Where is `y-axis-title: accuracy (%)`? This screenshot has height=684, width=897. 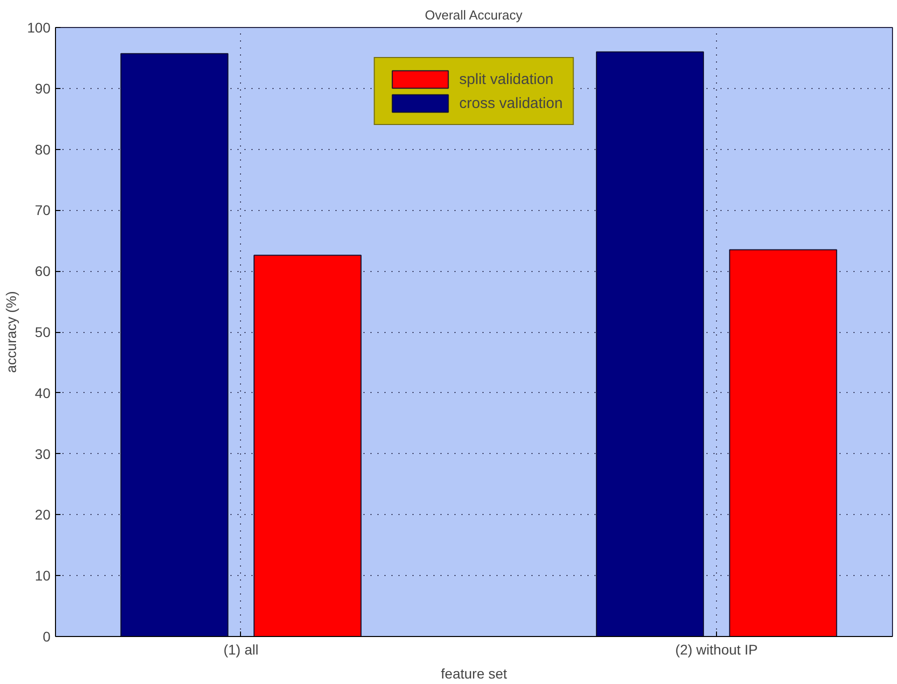 y-axis-title: accuracy (%) is located at coordinates (11, 332).